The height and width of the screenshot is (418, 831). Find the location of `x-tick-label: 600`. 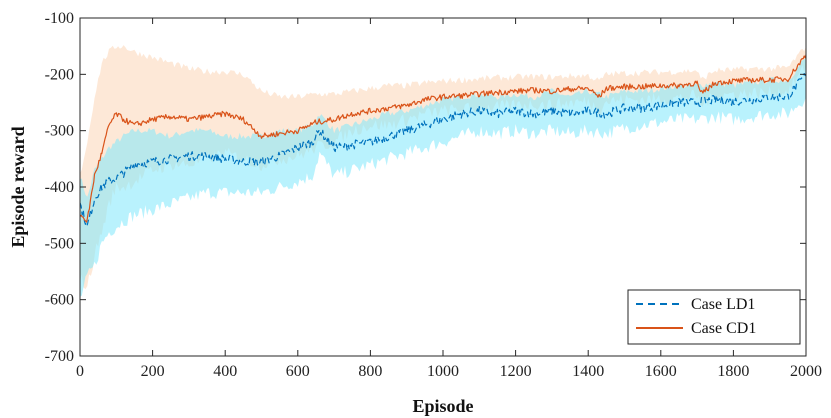

x-tick-label: 600 is located at coordinates (298, 371).